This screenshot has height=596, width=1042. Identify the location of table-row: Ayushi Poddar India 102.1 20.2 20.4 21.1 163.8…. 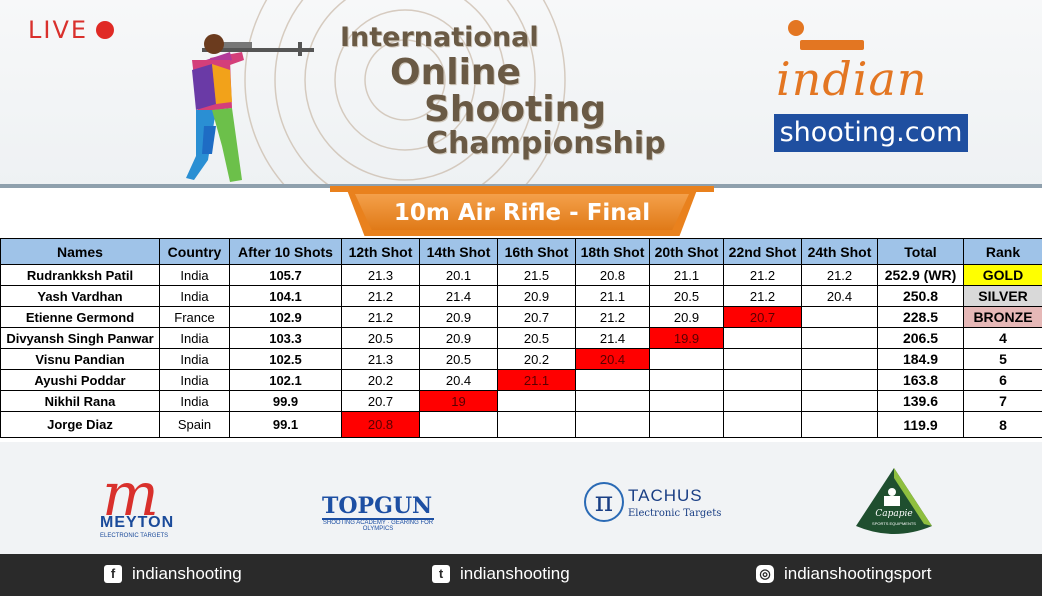
(521, 380).